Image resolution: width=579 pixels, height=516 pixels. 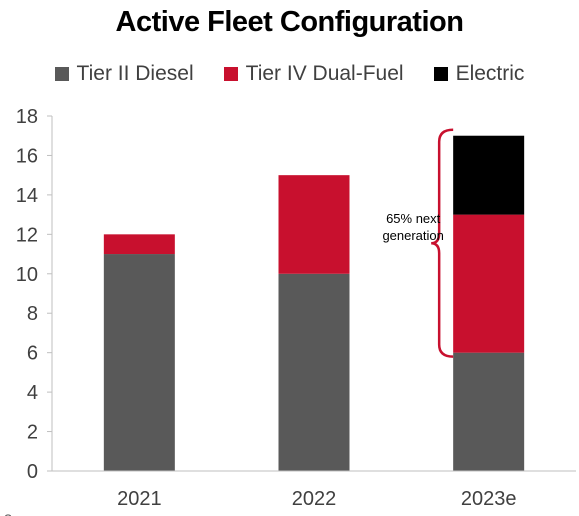 I want to click on legend-swatch-electric, so click(x=440, y=74).